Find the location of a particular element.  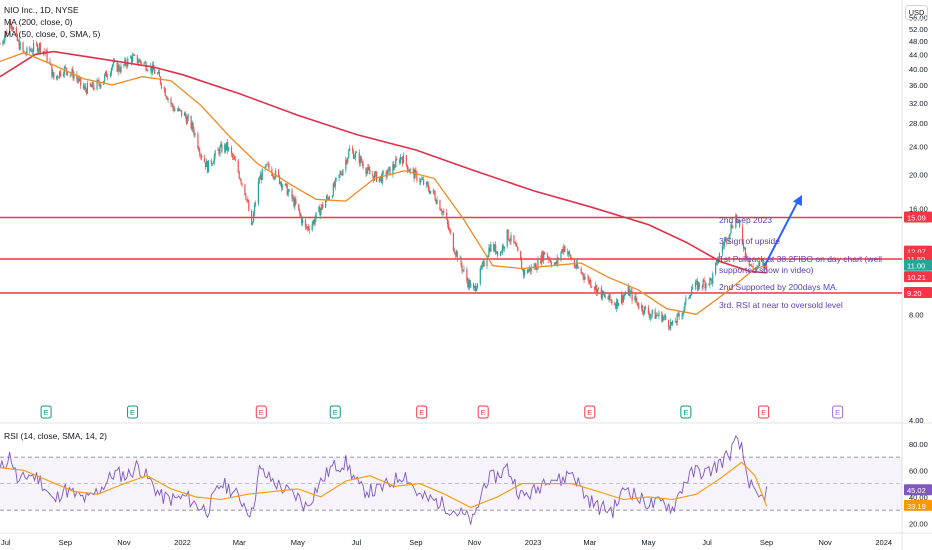

currency-button: USD is located at coordinates (916, 12).